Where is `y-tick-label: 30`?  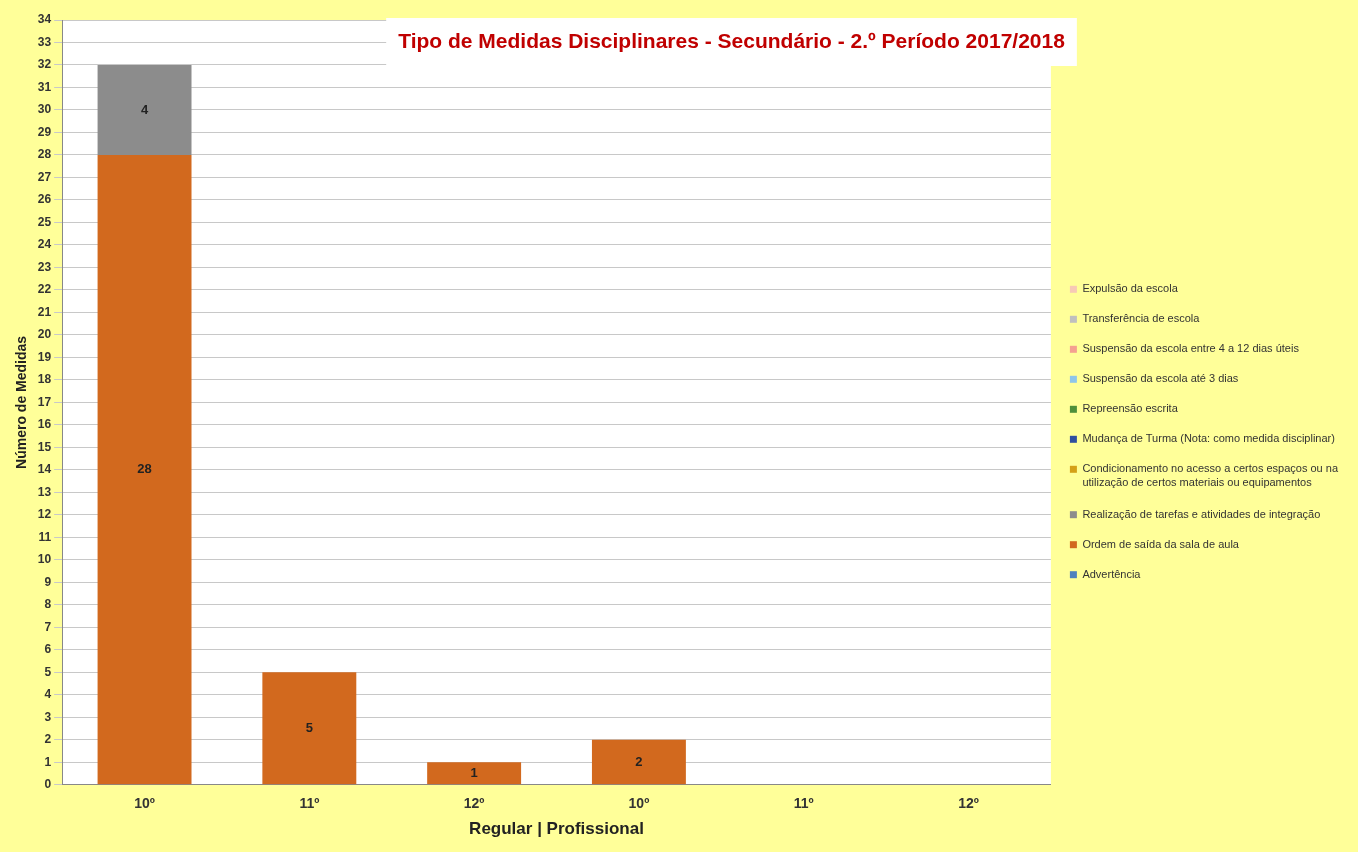
y-tick-label: 30 is located at coordinates (44, 109).